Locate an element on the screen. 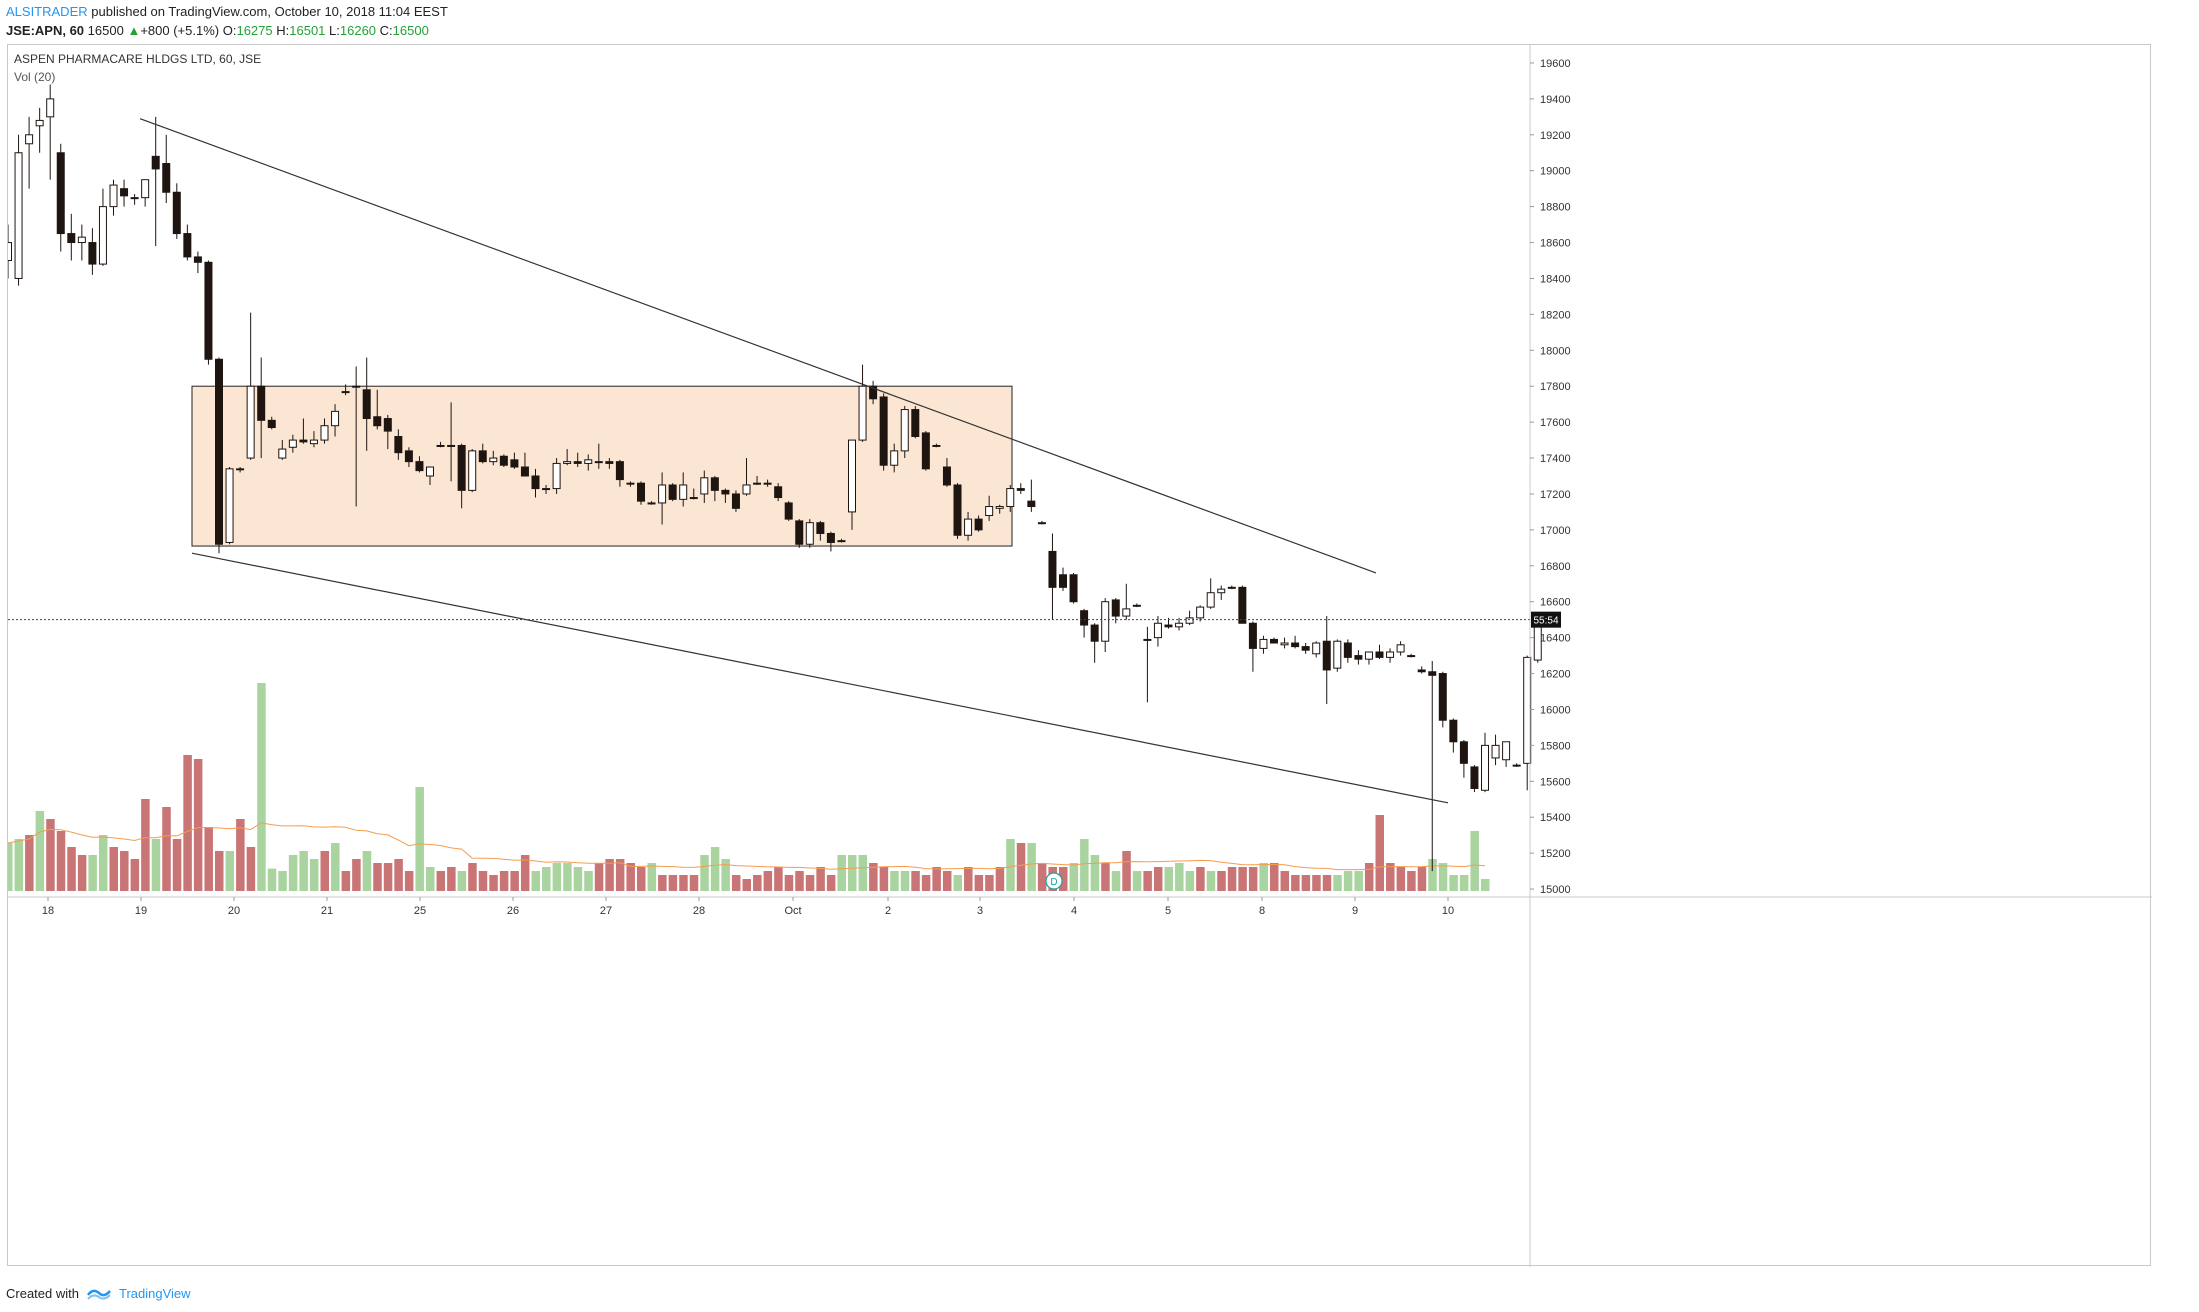 This screenshot has width=2199, height=1312. countdown-label: 55:54 is located at coordinates (1545, 621).